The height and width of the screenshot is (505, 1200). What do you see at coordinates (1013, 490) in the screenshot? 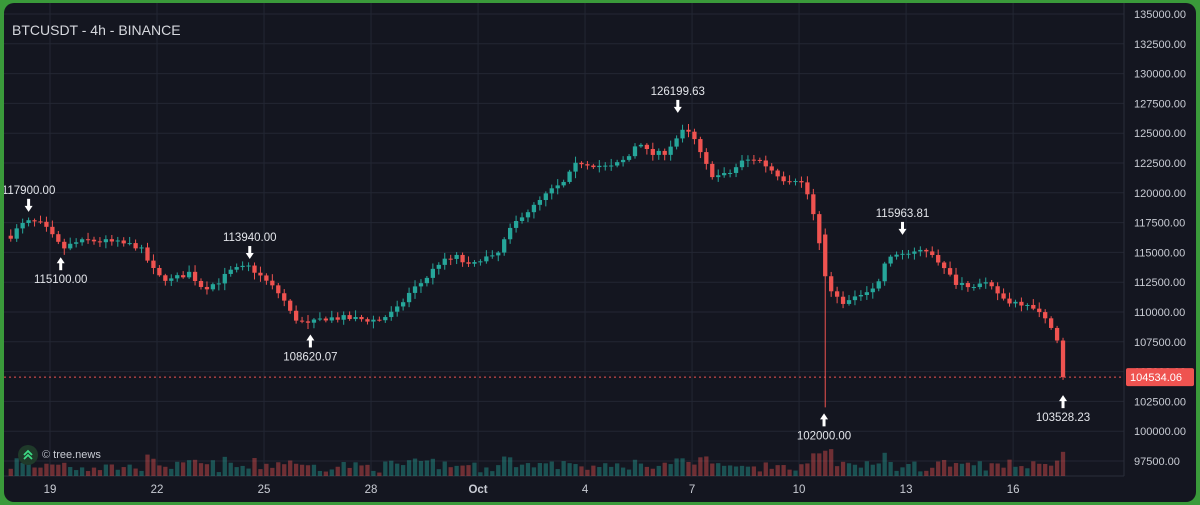
I see `x-tick-label: 16` at bounding box center [1013, 490].